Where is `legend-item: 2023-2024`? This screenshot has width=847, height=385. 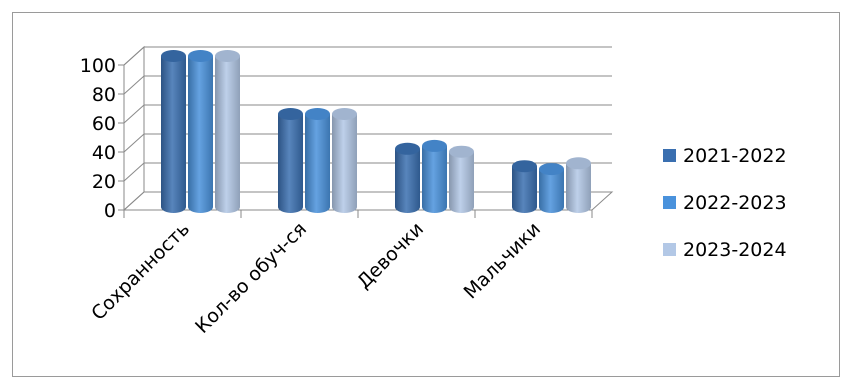 legend-item: 2023-2024 is located at coordinates (725, 250).